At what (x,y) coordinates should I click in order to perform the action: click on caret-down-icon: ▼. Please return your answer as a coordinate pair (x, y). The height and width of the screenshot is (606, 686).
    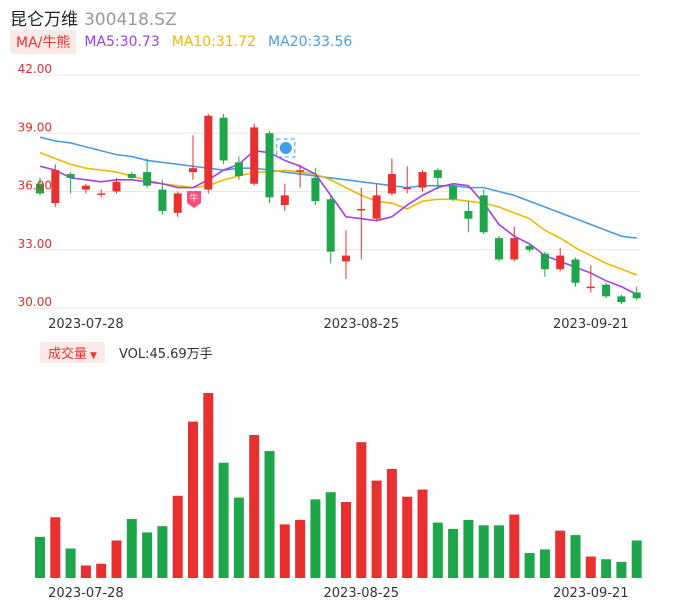
    Looking at the image, I should click on (93, 355).